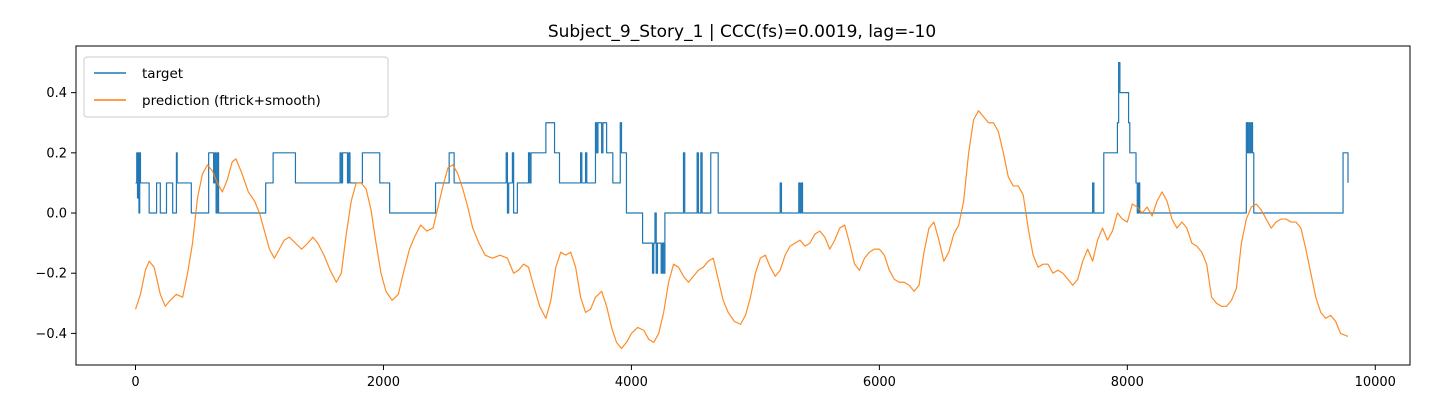 This screenshot has height=416, width=1430. I want to click on legend: target prediction (ftrick+smooth), so click(236, 87).